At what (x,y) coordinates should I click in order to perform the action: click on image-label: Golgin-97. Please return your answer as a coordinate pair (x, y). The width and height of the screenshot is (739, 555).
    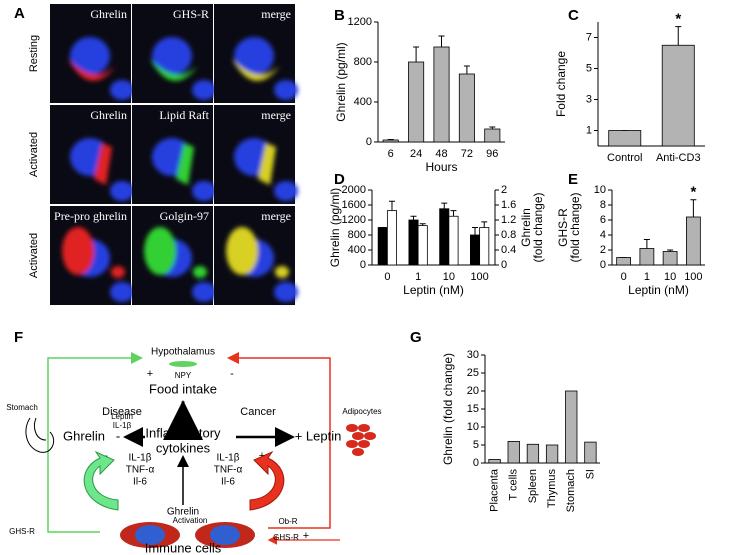
    Looking at the image, I should click on (184, 216).